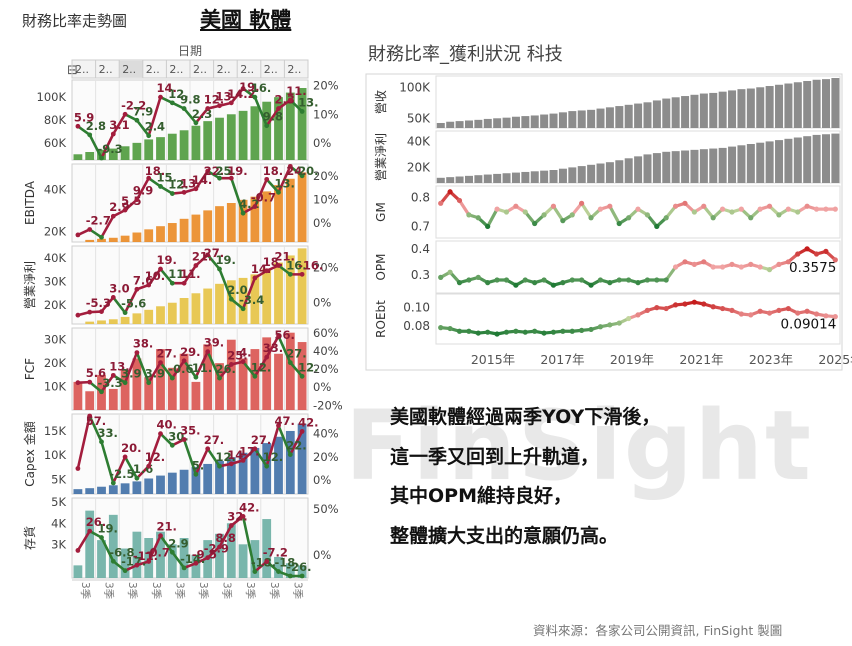  Describe the element at coordinates (75, 21) in the screenshot. I see `left-title: 財務比率走勢圖` at that location.